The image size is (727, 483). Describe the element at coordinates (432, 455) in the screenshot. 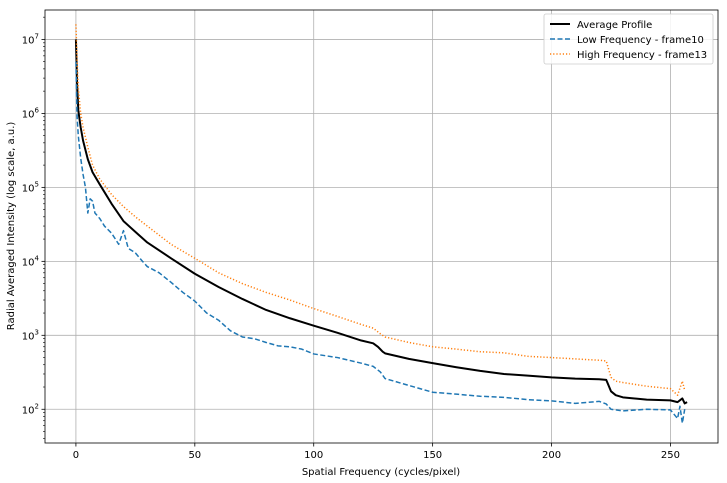

I see `x-tick-label: 150` at that location.